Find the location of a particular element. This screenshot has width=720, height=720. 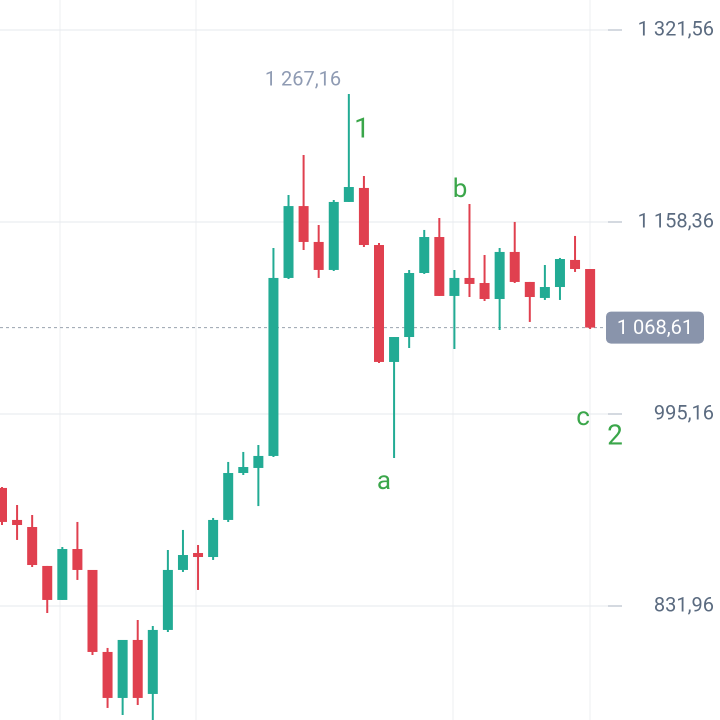

last-price-badge is located at coordinates (655, 327).